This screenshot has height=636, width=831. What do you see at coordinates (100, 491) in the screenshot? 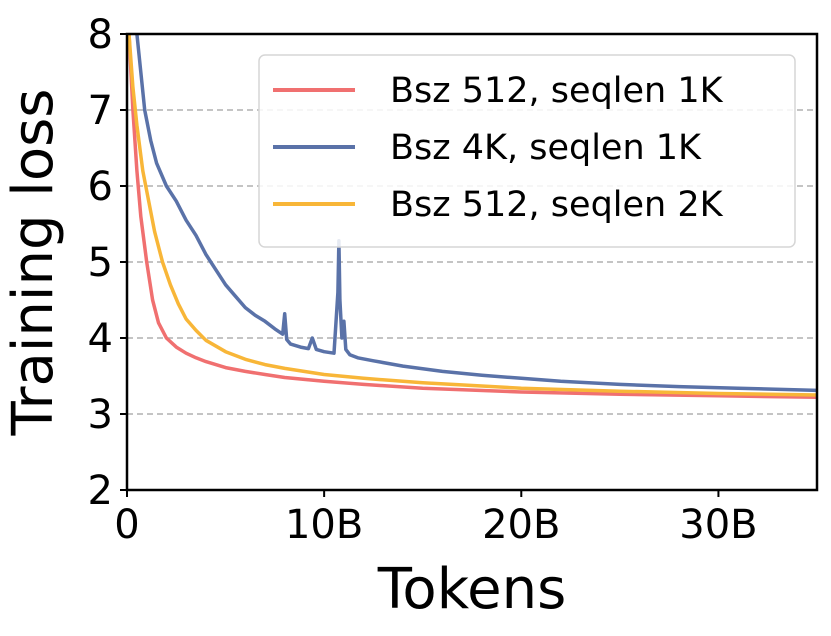
I see `y-tick-label: 2` at bounding box center [100, 491].